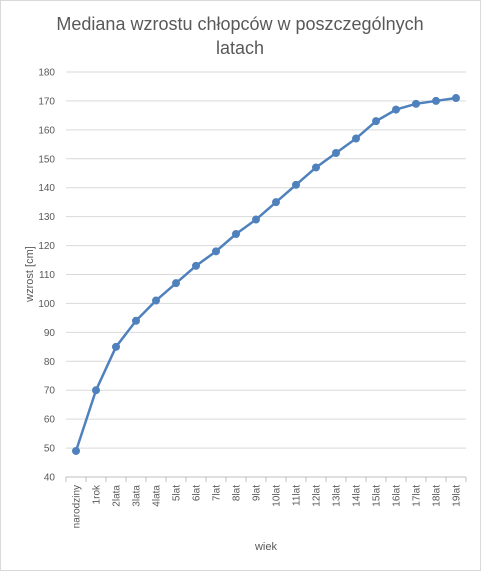 Image resolution: width=481 pixels, height=571 pixels. Describe the element at coordinates (137, 496) in the screenshot. I see `x-tick-label: 3lata` at that location.